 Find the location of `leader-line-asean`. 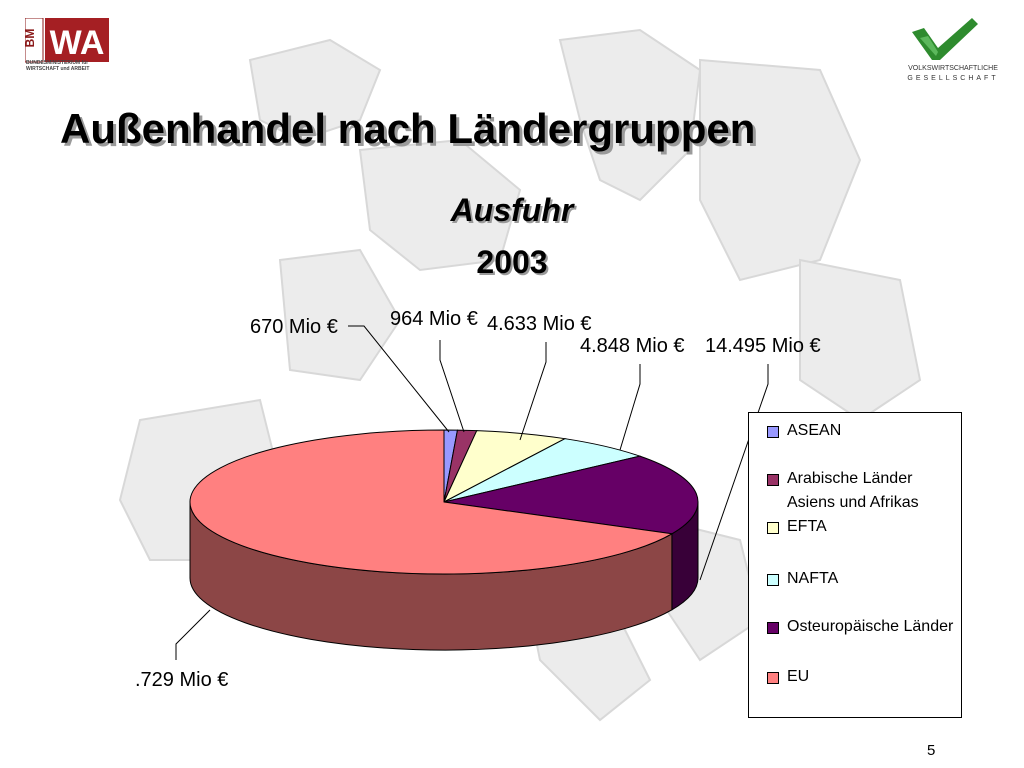

leader-line-asean is located at coordinates (399, 379).